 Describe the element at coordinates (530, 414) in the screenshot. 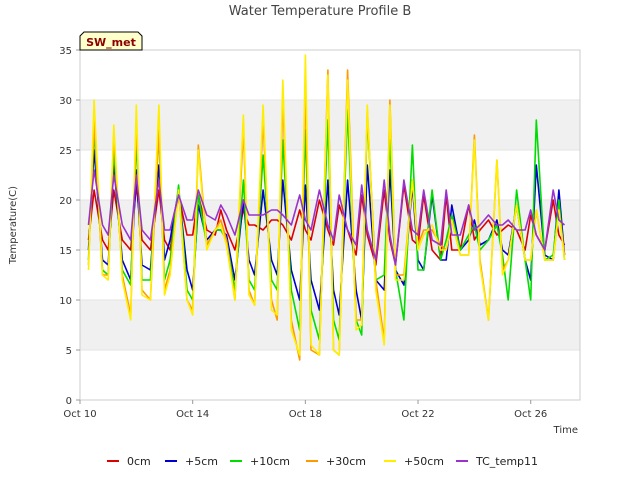

I see `x-tick-label: Oct 26` at that location.